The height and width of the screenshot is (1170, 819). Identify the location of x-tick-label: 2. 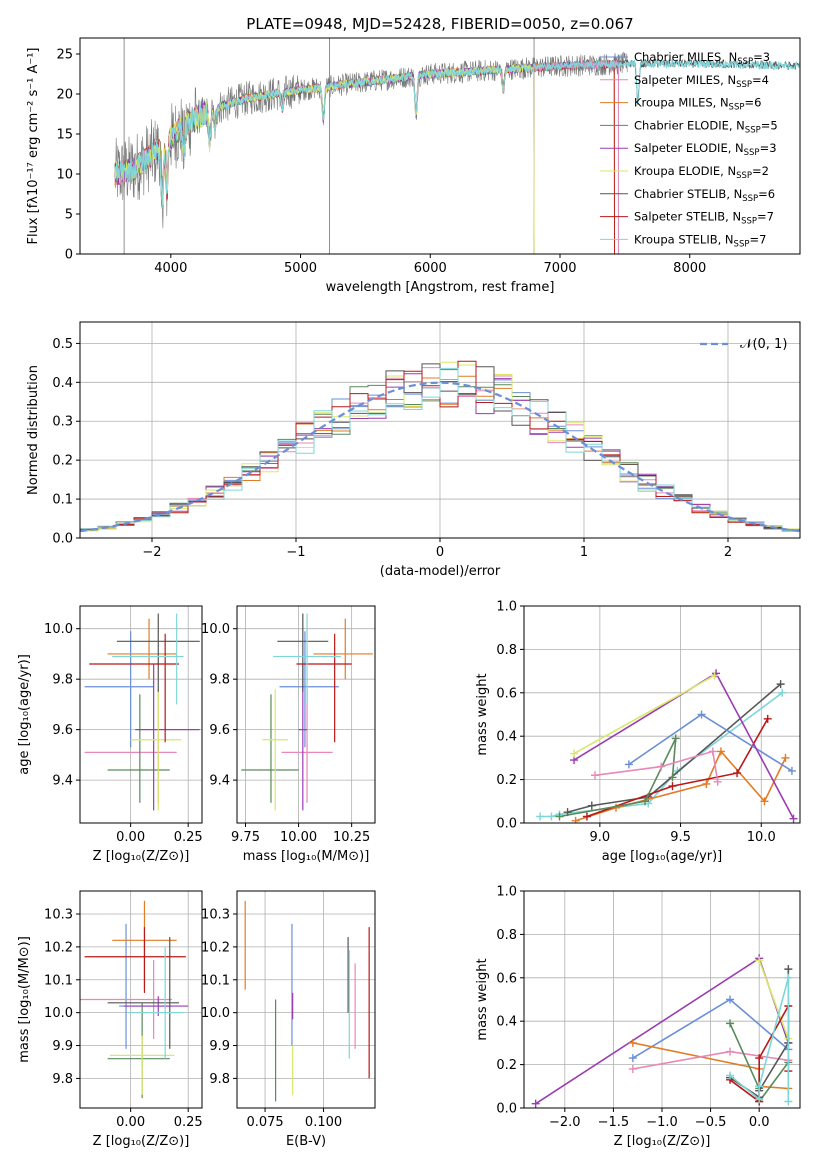
(728, 552).